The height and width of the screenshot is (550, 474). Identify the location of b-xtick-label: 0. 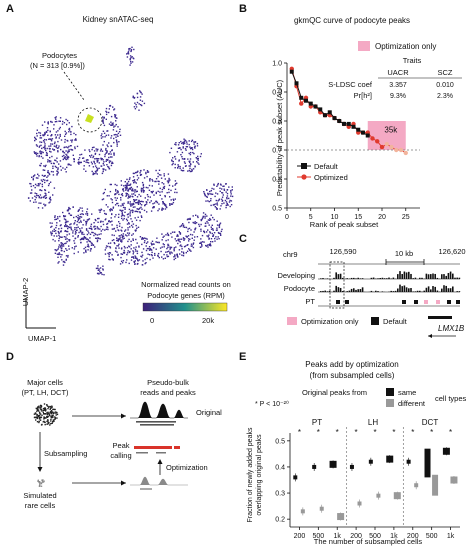
(287, 217).